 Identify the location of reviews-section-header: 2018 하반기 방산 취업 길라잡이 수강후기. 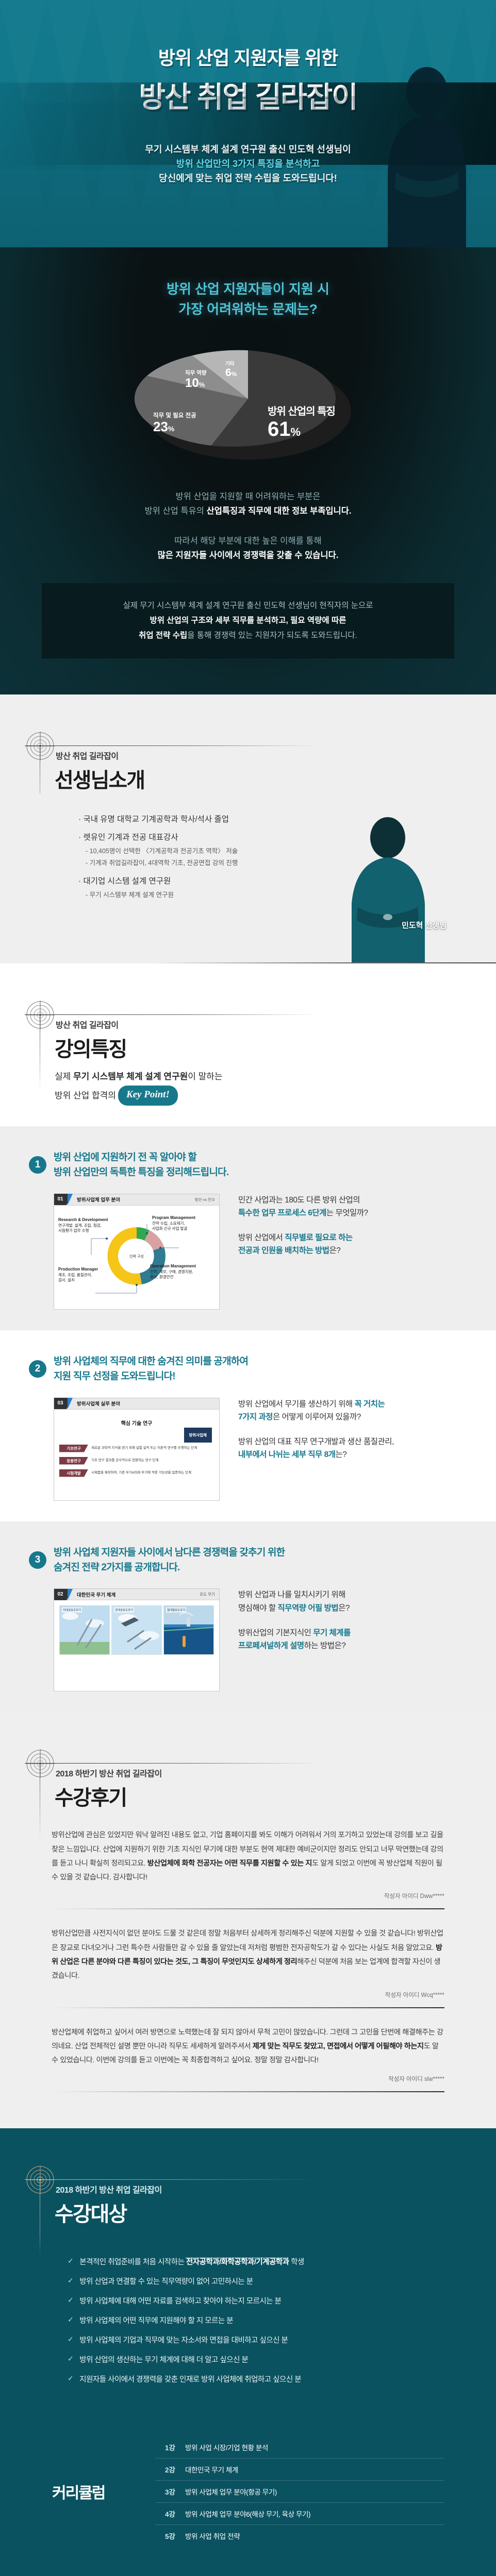
(248, 1775).